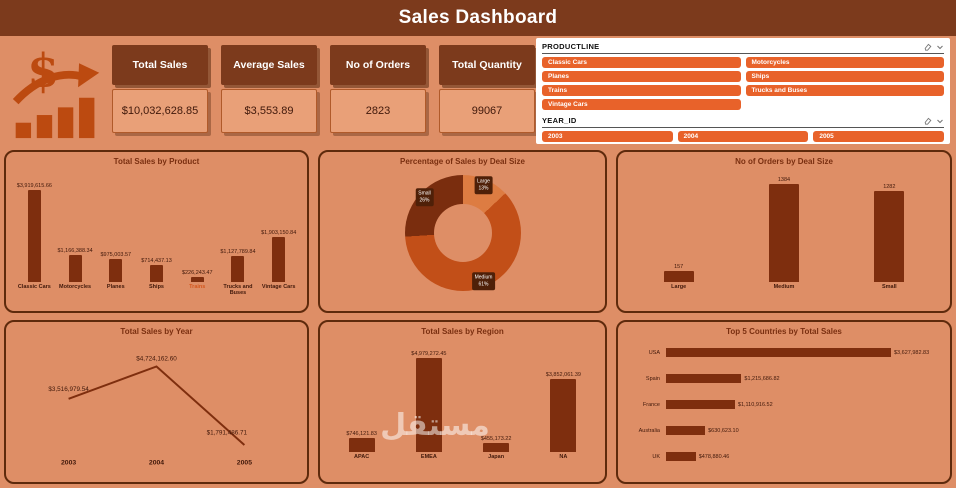  Describe the element at coordinates (75, 250) in the screenshot. I see `bar-value-label: $1,166,388.34` at that location.